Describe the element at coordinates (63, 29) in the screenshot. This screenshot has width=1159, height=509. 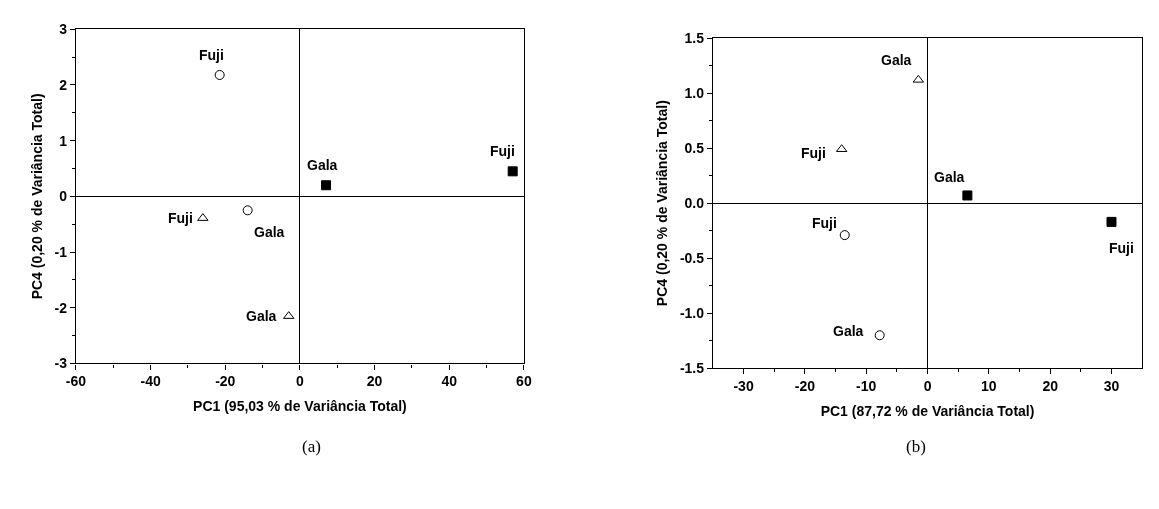
I see `y-tick-label: 3` at that location.